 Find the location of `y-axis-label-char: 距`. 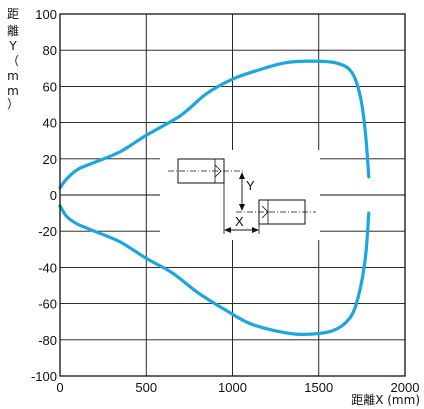

y-axis-label-char: 距 is located at coordinates (13, 14).